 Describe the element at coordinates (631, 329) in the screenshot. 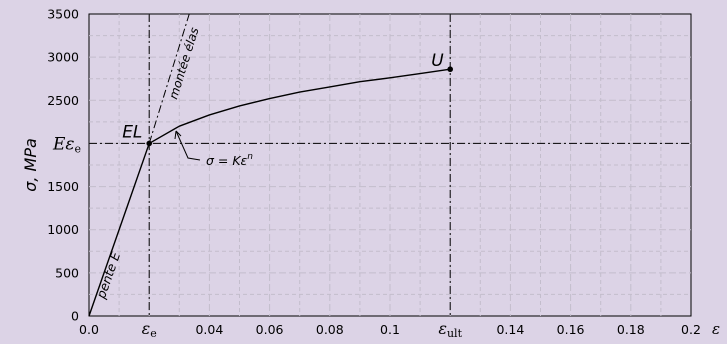

I see `x-tick-label: 0.18` at that location.